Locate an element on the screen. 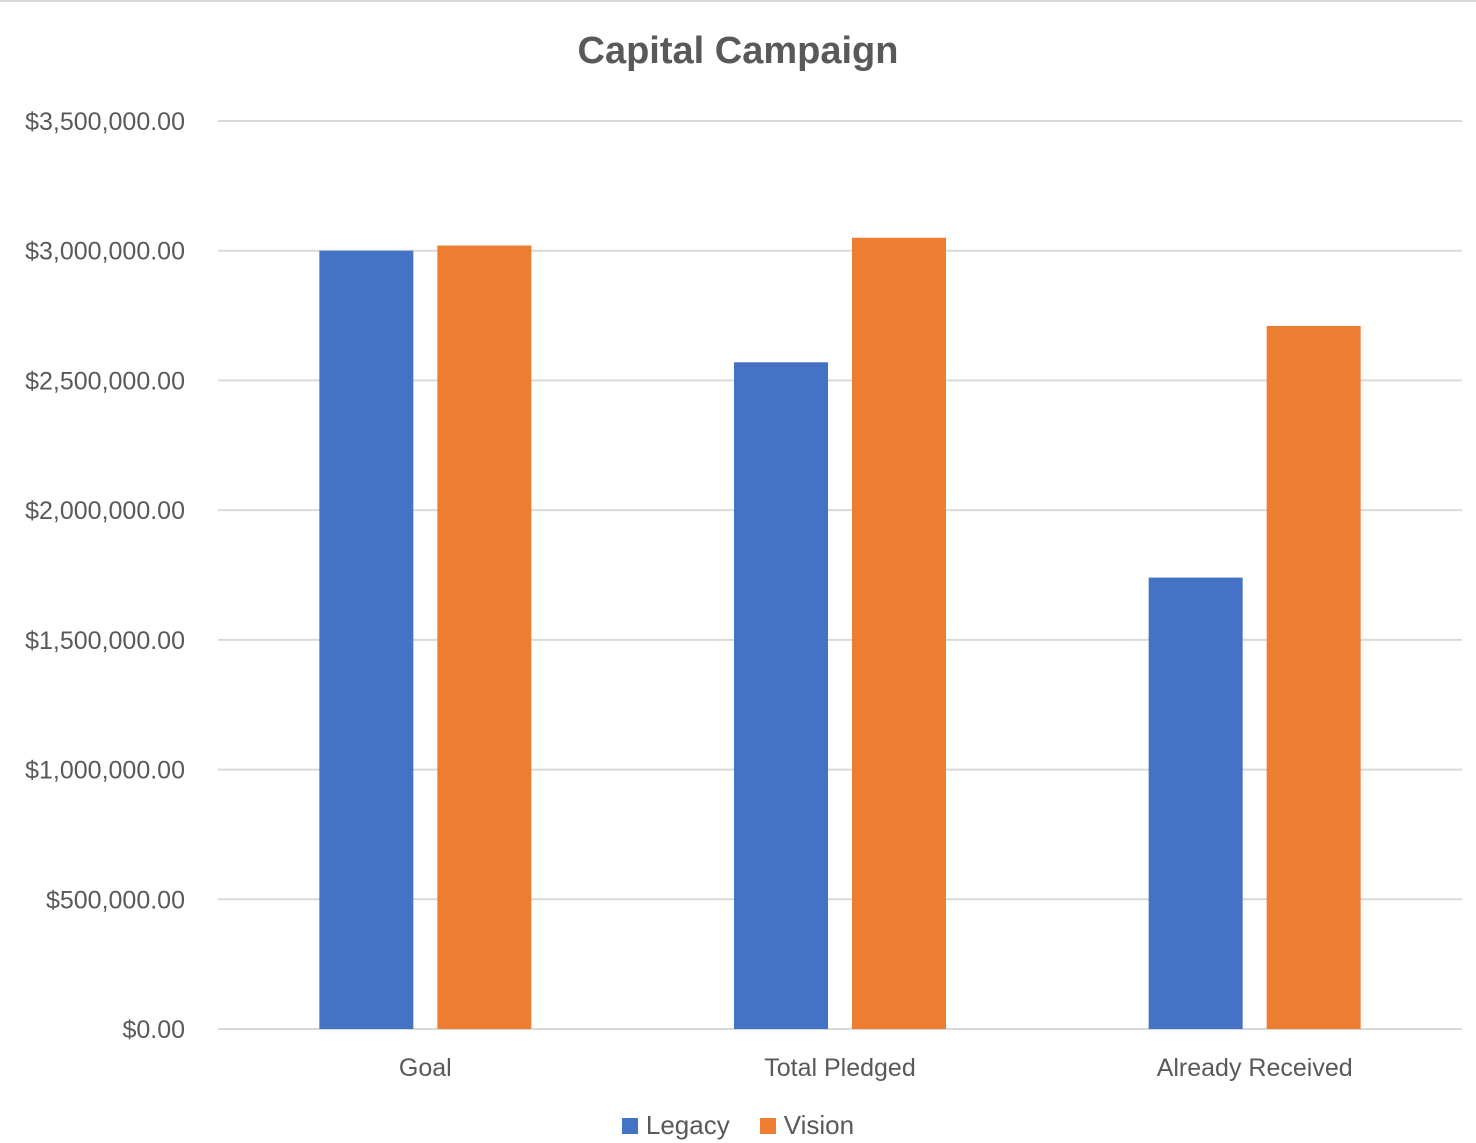  legend-item-legacy: Legacy is located at coordinates (675, 1125).